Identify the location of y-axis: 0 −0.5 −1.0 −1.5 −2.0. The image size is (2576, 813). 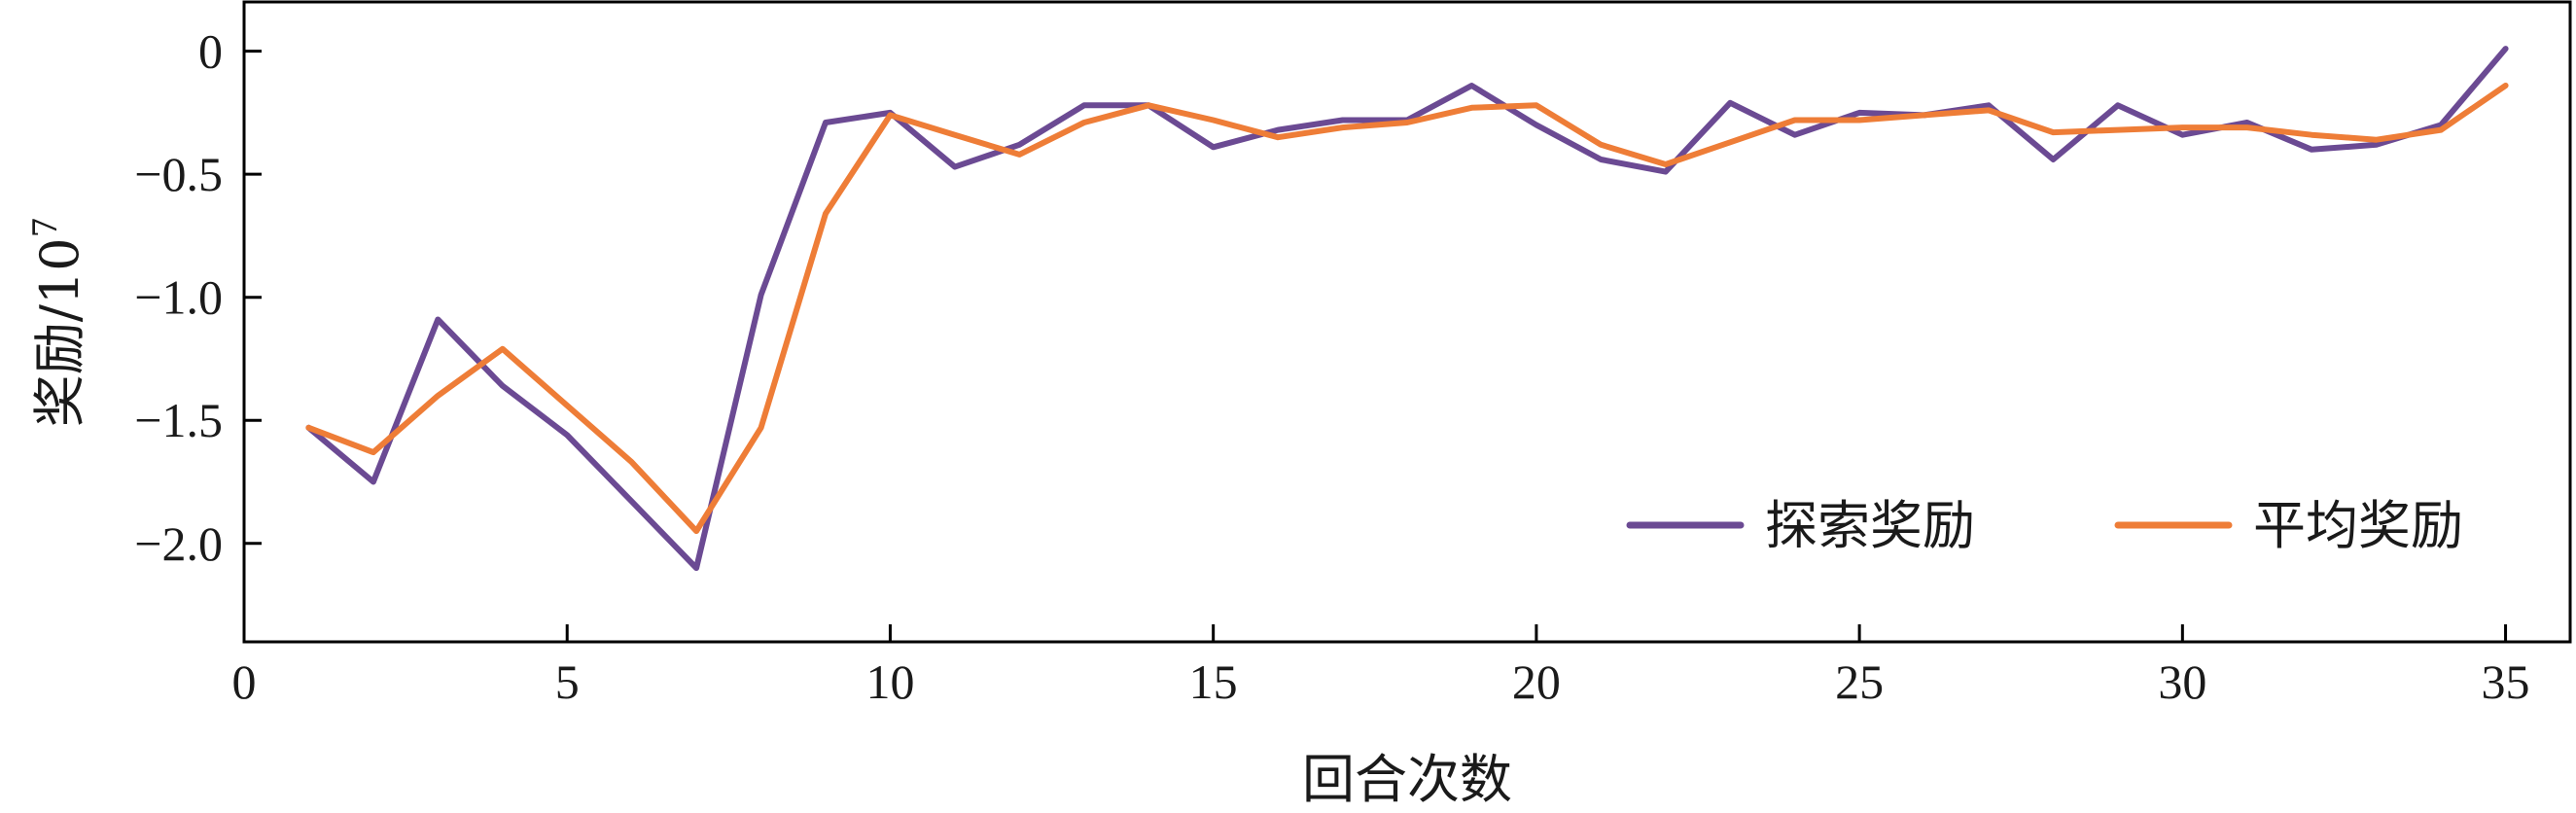
(198, 297).